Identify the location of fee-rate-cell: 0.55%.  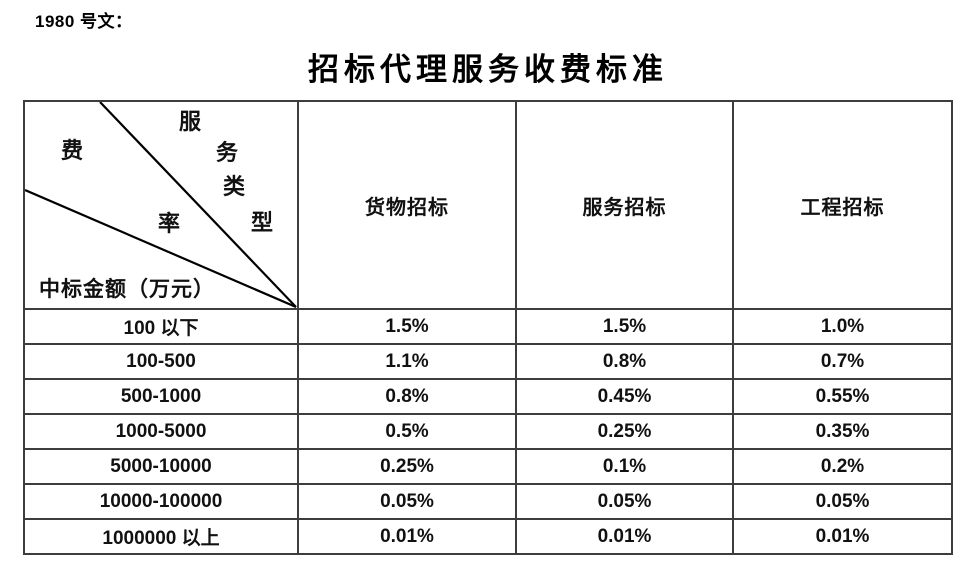
(842, 396).